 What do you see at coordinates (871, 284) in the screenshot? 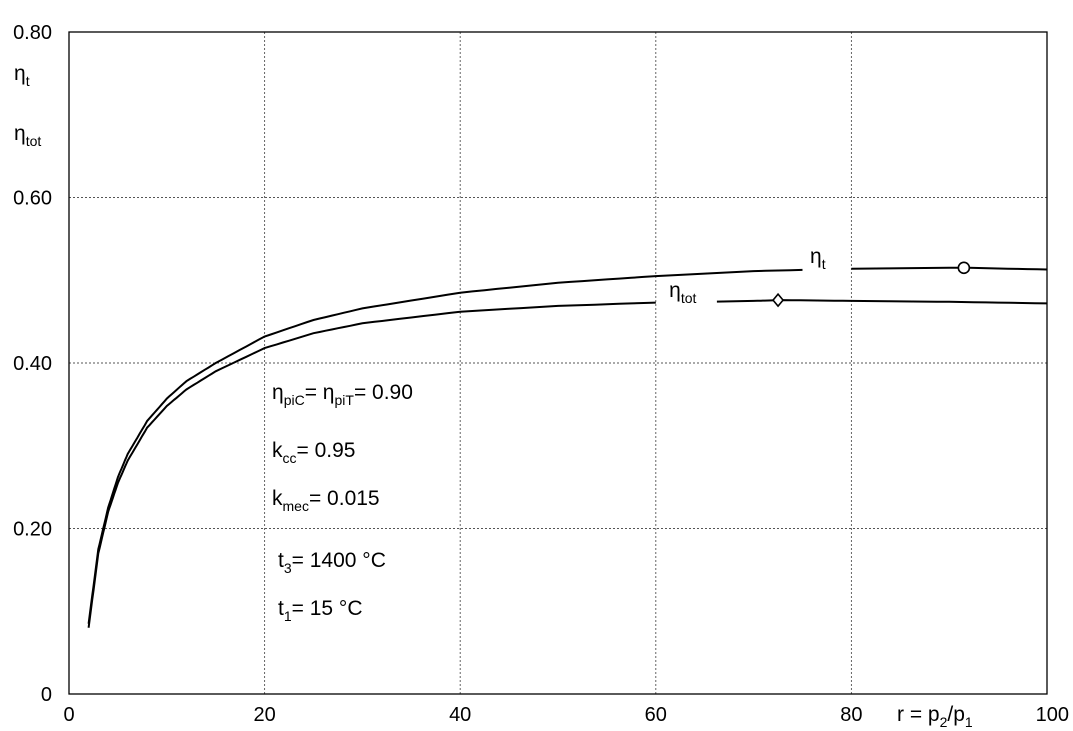
I see `series-markers` at bounding box center [871, 284].